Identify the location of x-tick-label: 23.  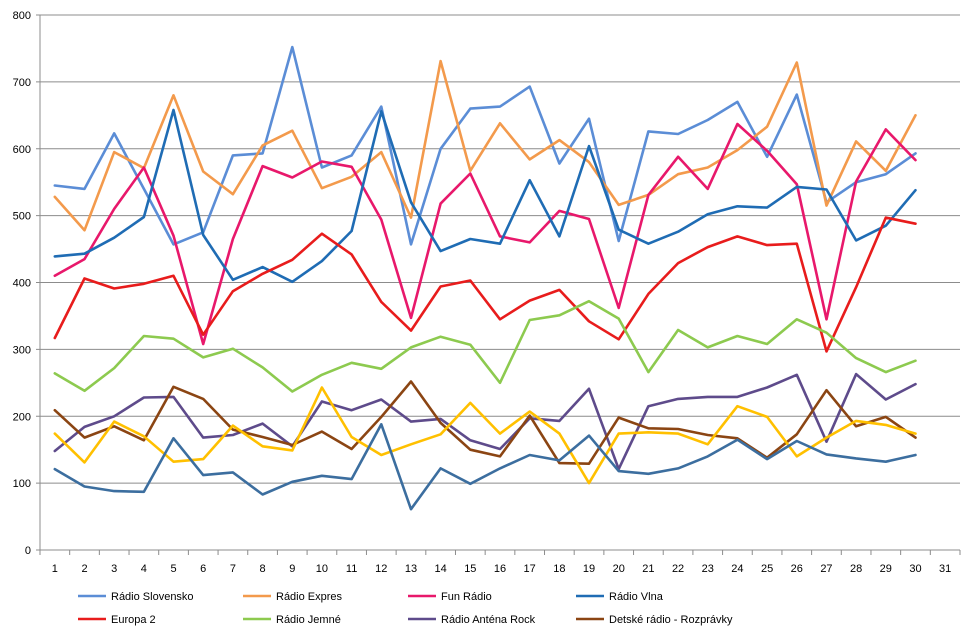
(708, 569).